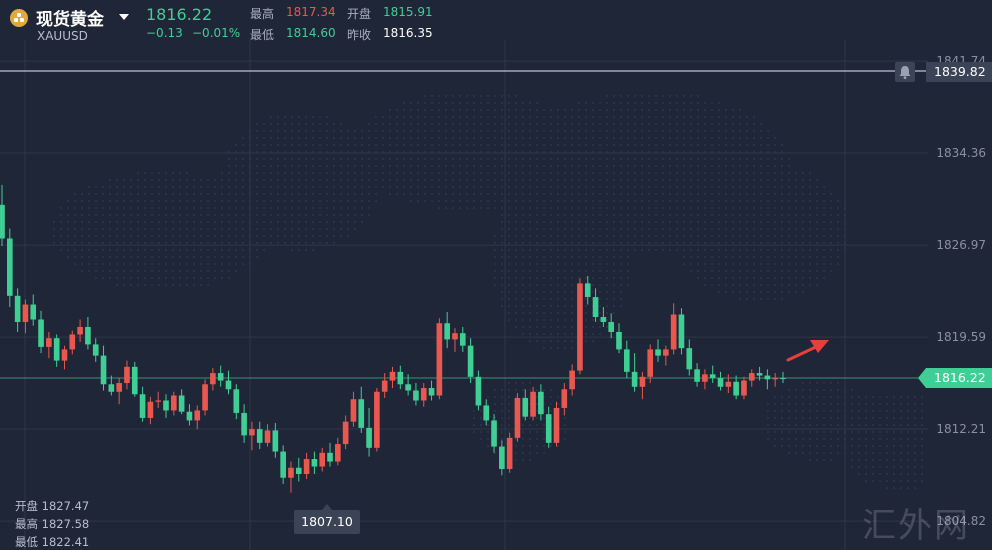 The image size is (992, 550). I want to click on open-label: 开盘, so click(359, 14).